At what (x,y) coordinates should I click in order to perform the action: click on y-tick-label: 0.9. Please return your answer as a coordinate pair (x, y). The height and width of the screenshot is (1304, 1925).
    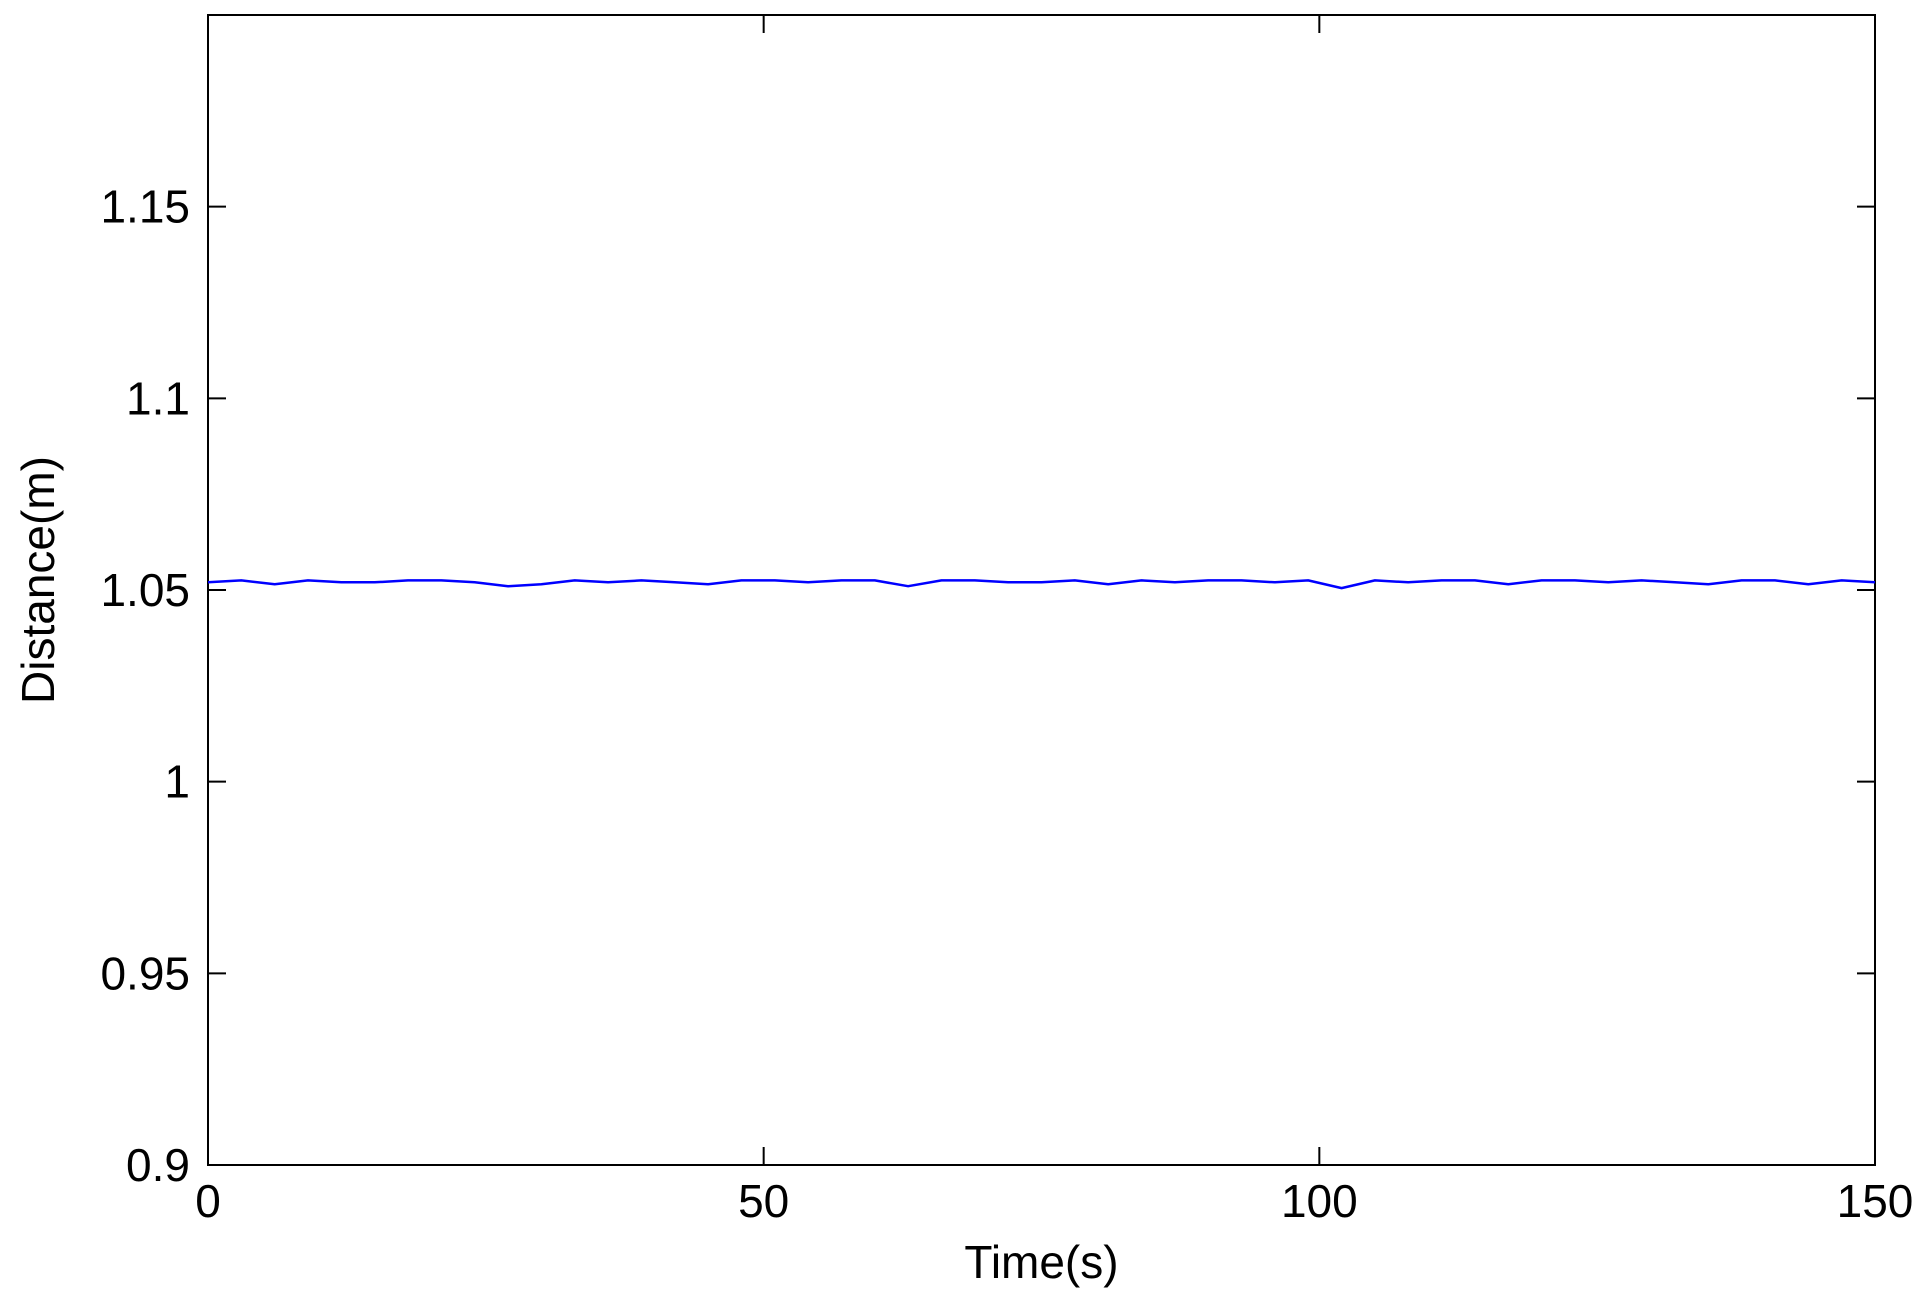
    Looking at the image, I should click on (158, 1165).